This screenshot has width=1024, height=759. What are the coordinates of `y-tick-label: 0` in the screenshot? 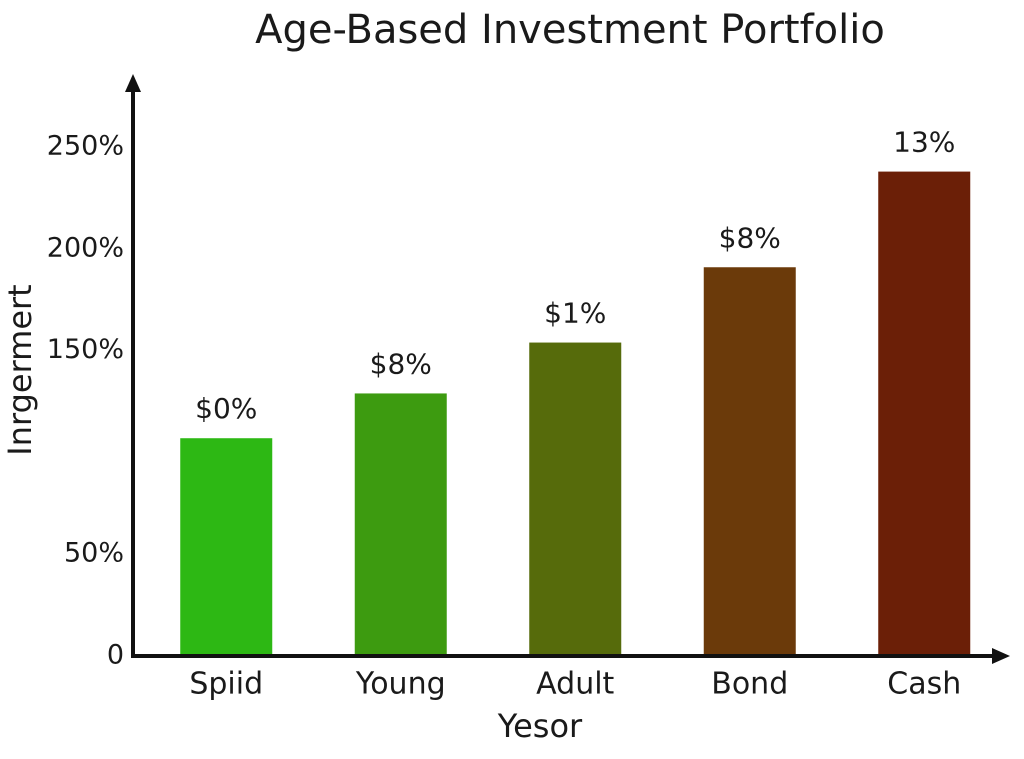 It's located at (115, 655).